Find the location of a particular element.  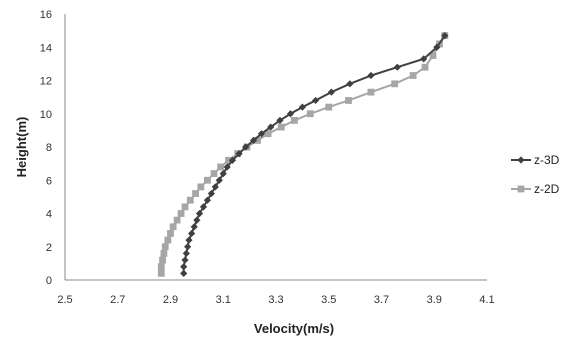

x-tick-label: 4.1 is located at coordinates (486, 300).